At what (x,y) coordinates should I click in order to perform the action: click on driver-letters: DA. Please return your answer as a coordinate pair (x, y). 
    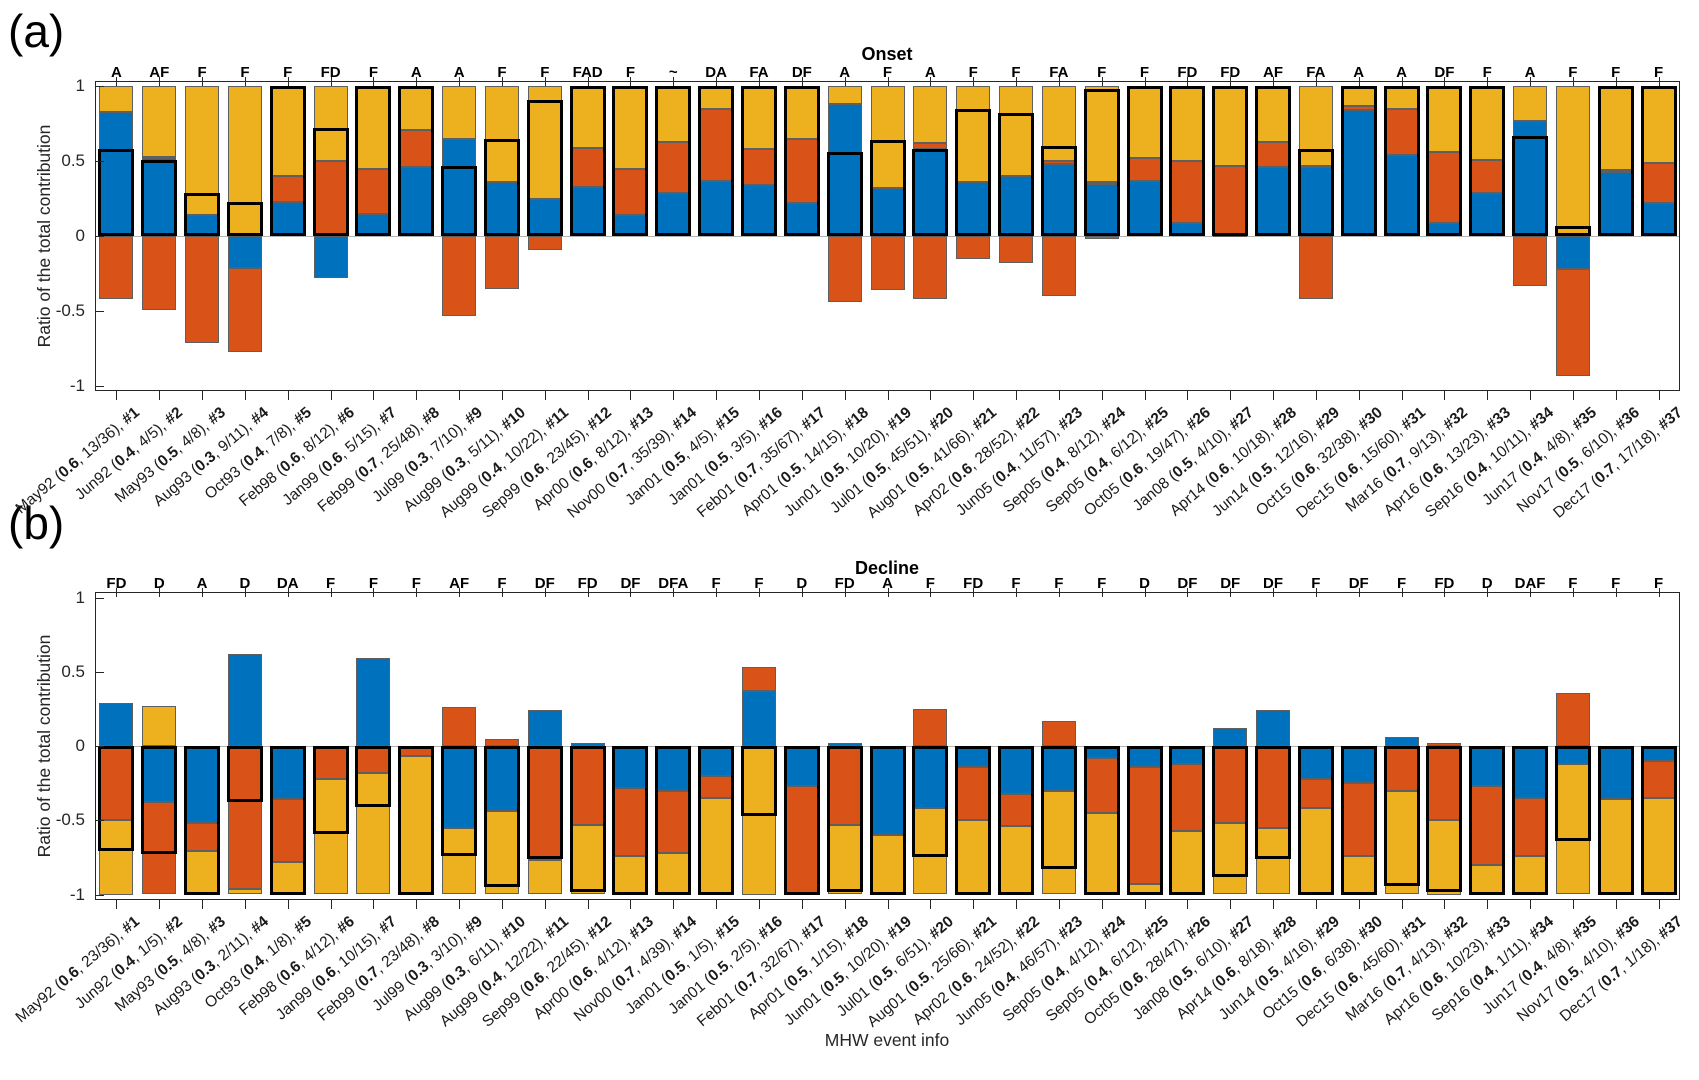
    Looking at the image, I should click on (287, 583).